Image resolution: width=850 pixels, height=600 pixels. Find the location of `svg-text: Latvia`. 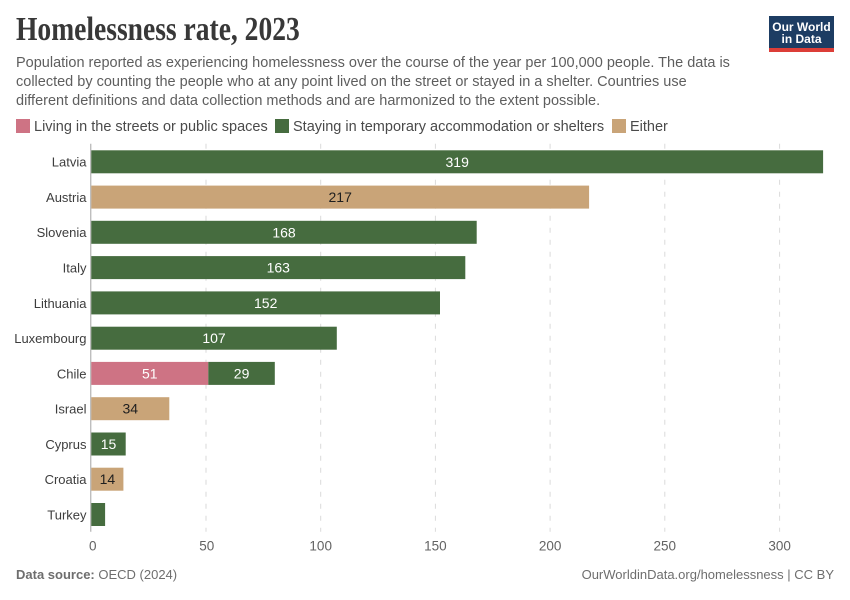

svg-text: Latvia is located at coordinates (69, 162).